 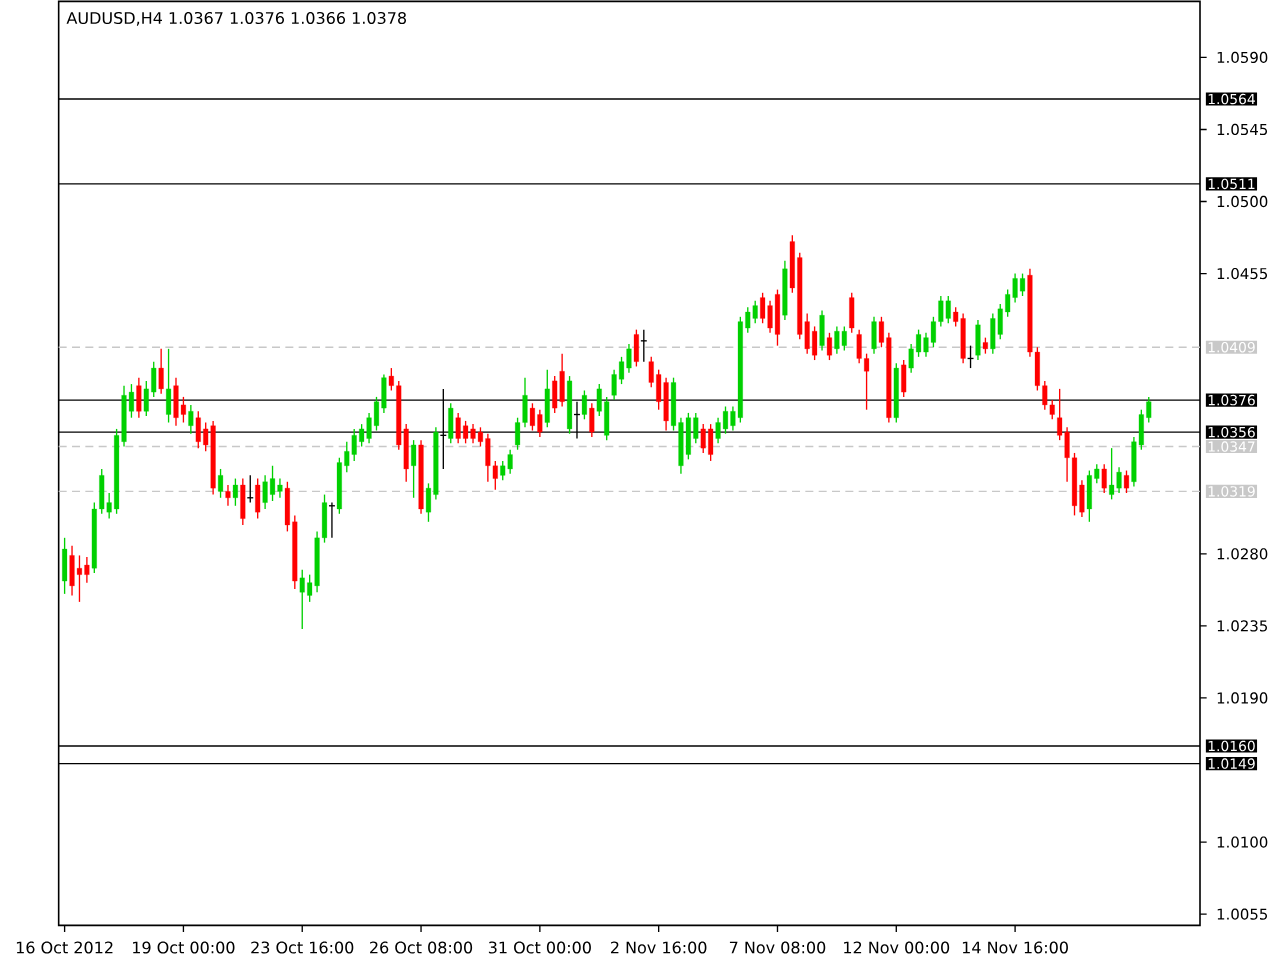 I want to click on x-tick-label: 14 Nov 16:00, so click(x=1015, y=947).